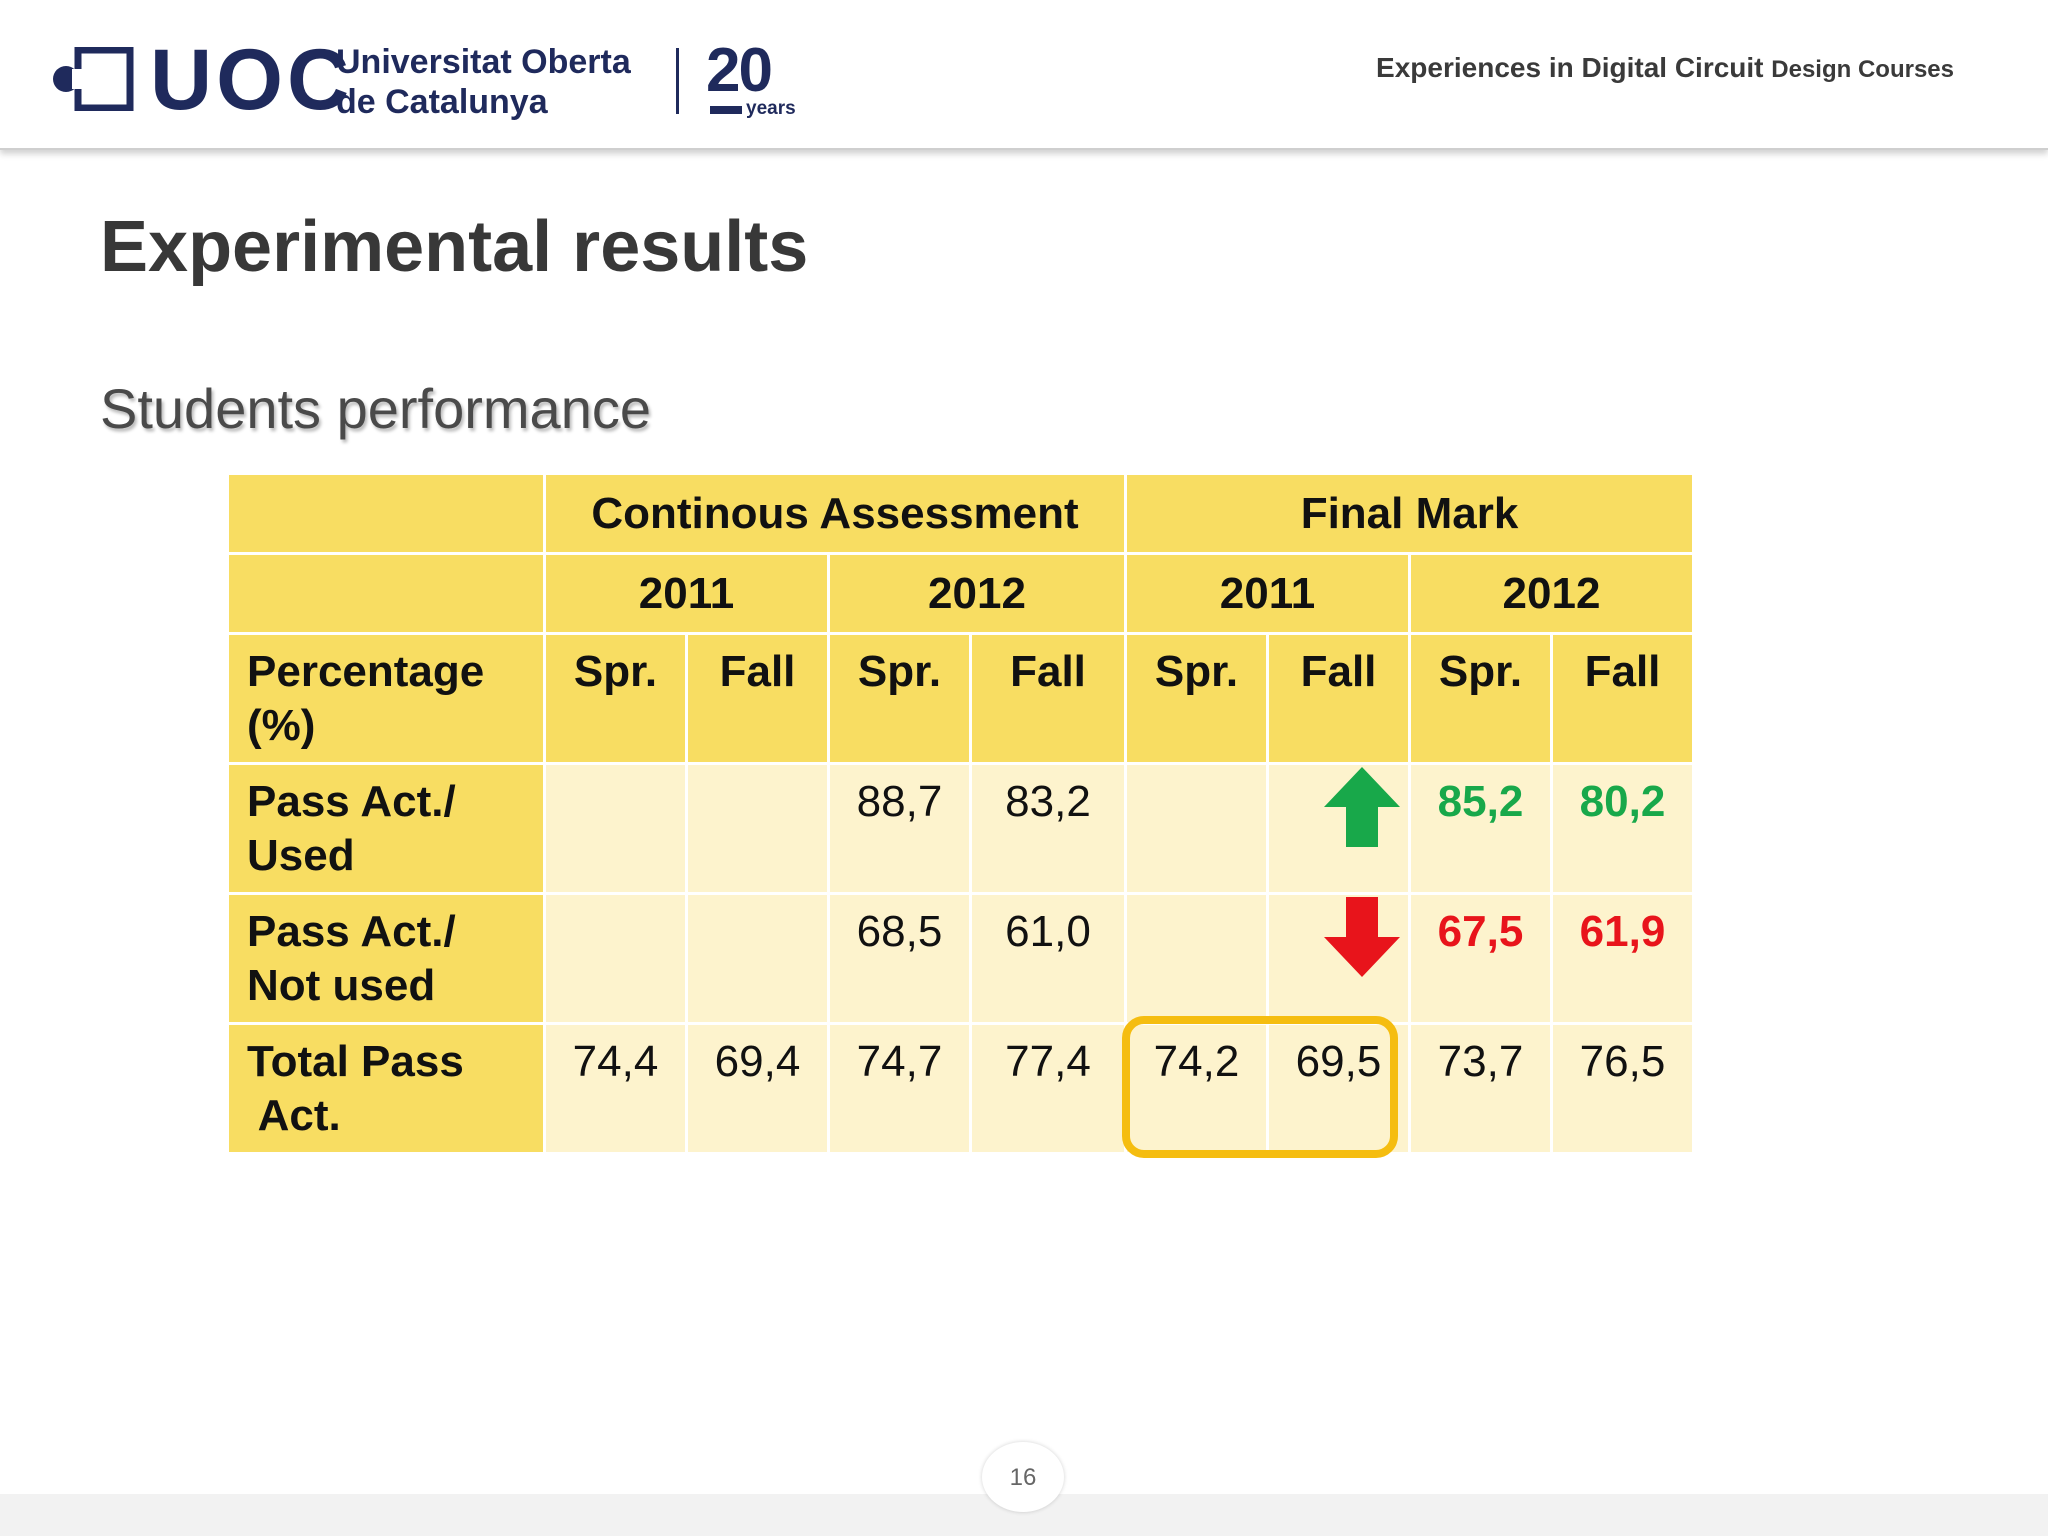 This screenshot has height=1536, width=2048. I want to click on table-cell: 88,7, so click(899, 828).